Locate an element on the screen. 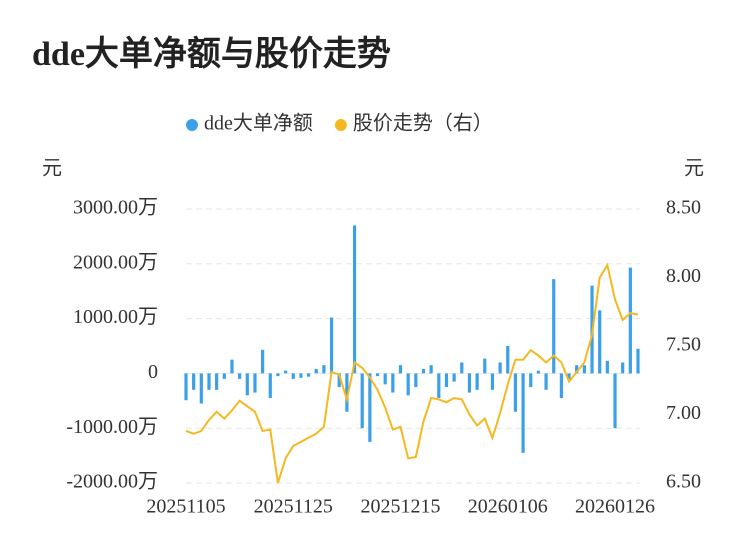 The width and height of the screenshot is (750, 558). chart-title: dde大单净额与股价走势 is located at coordinates (211, 54).